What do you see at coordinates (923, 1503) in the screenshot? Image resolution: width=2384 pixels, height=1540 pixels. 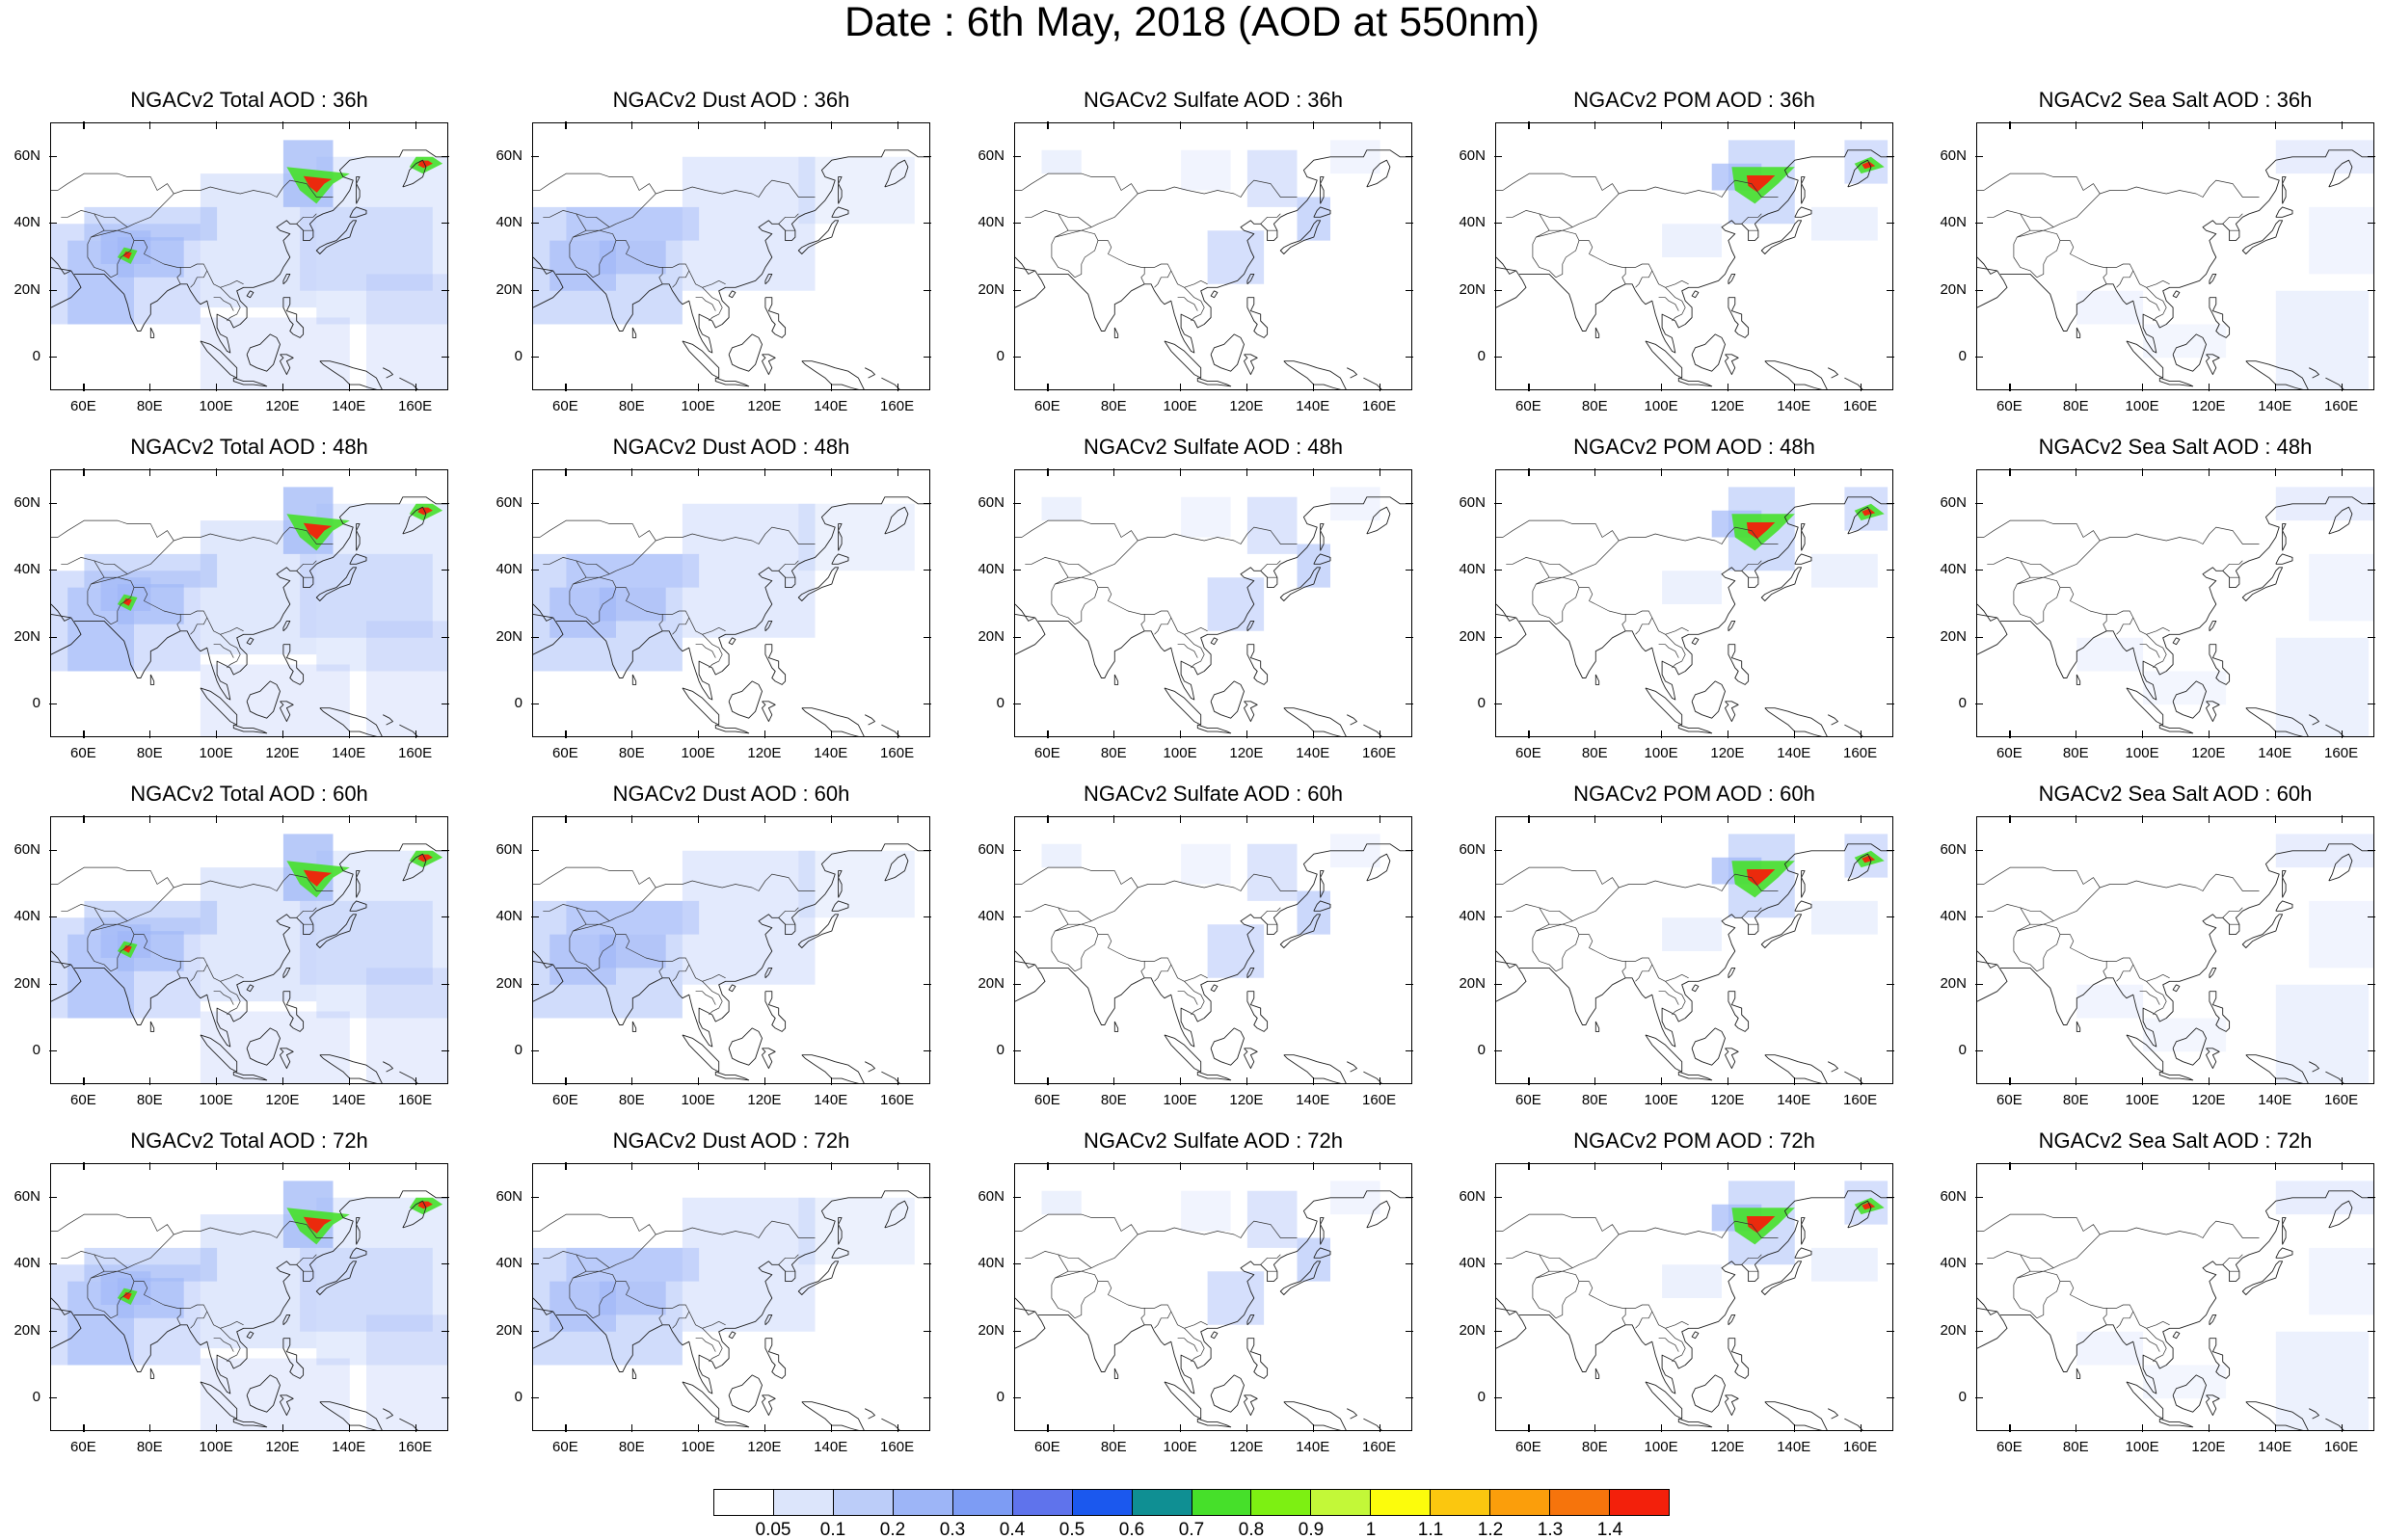 I see `colorbar-bin` at bounding box center [923, 1503].